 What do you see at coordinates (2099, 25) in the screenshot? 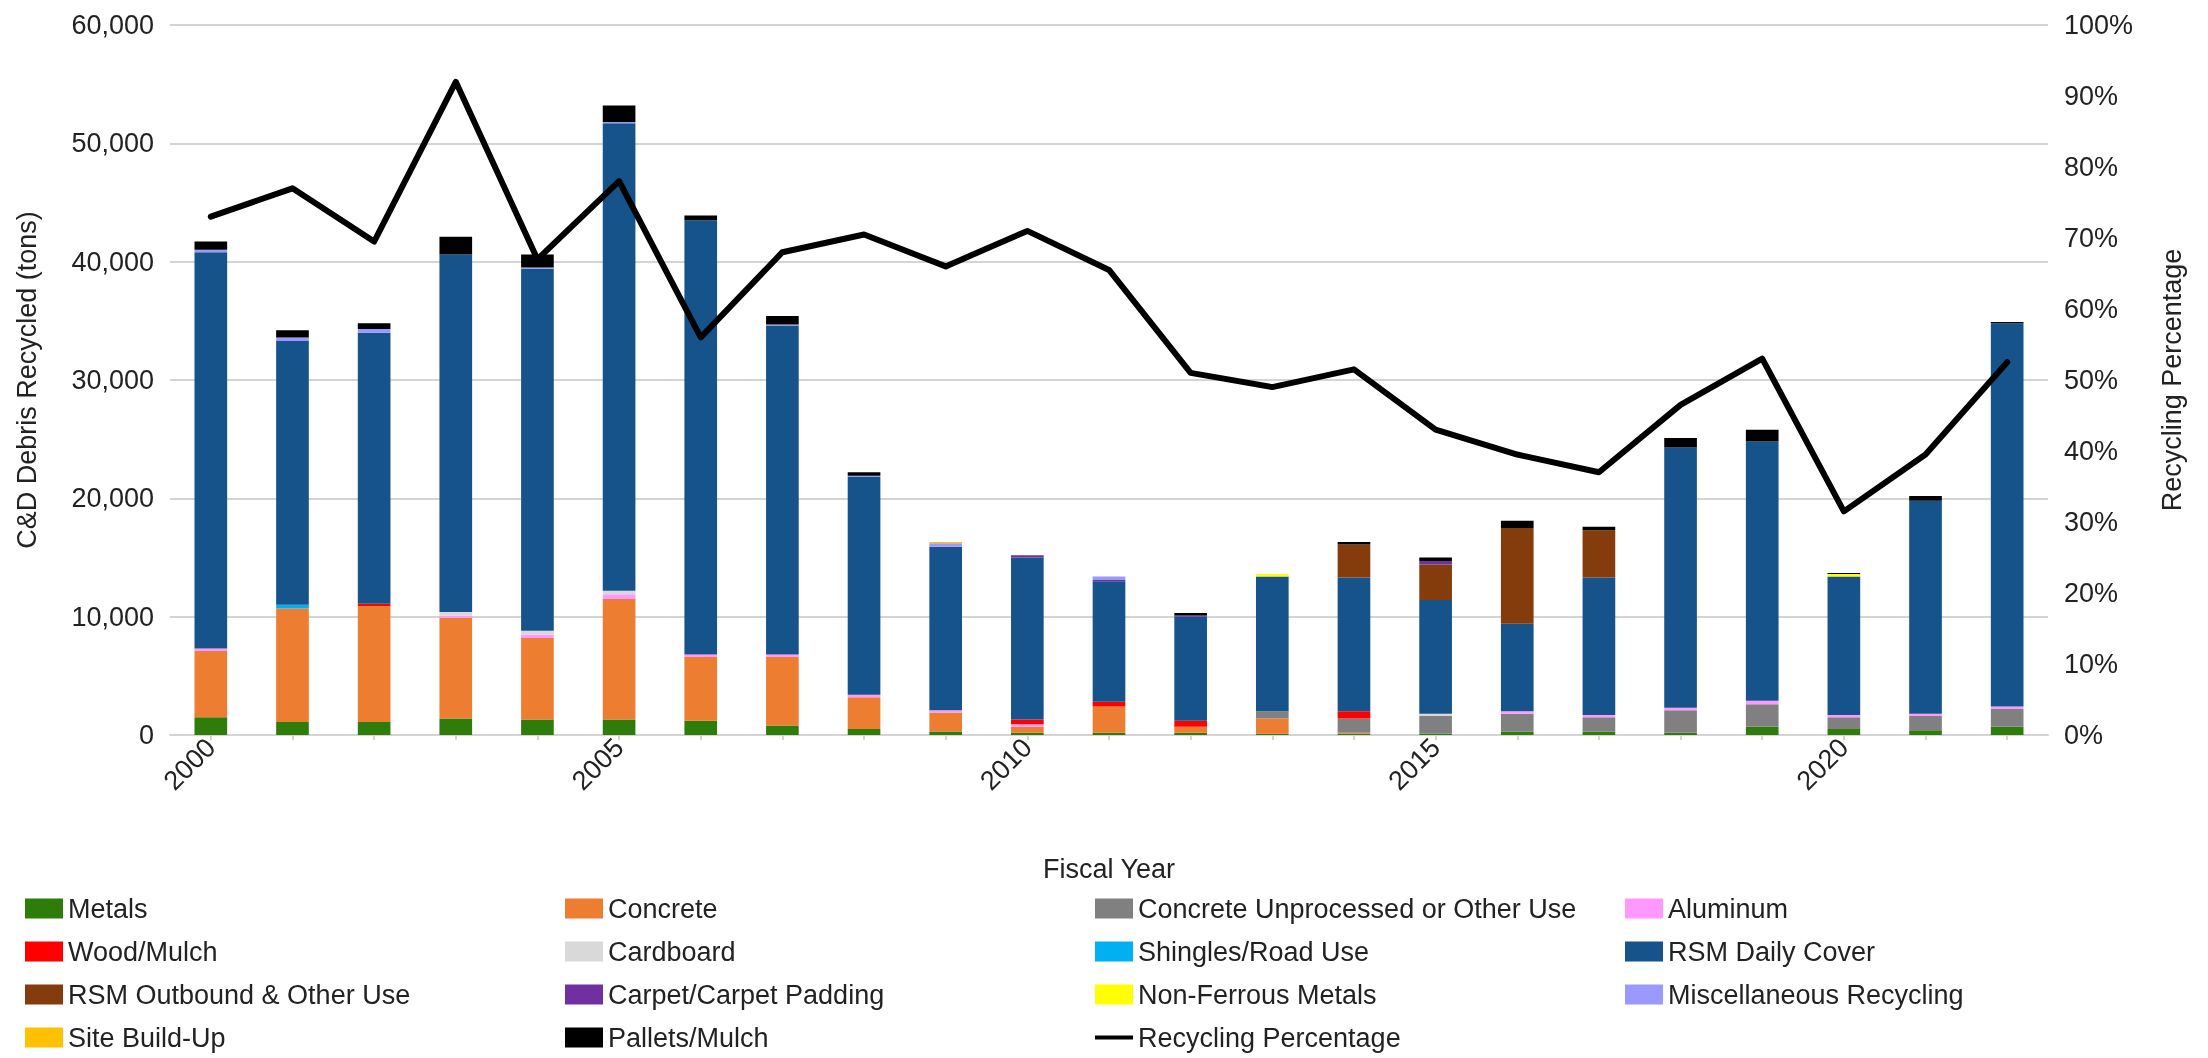
I see `y2-tick-label: 100%` at bounding box center [2099, 25].